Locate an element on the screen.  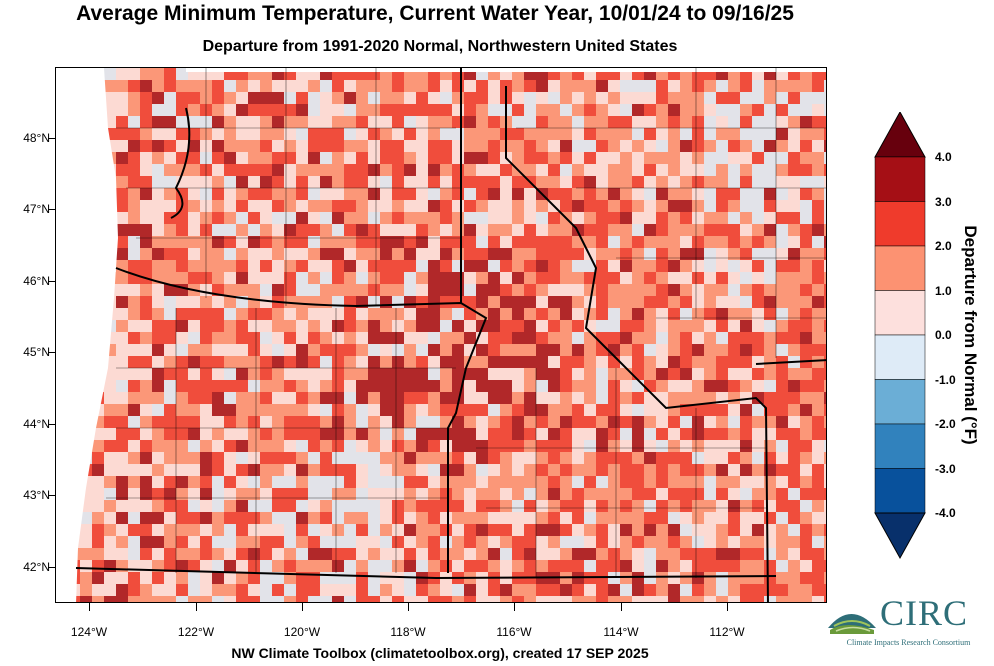
colorbar-max-triangle is located at coordinates (900, 135).